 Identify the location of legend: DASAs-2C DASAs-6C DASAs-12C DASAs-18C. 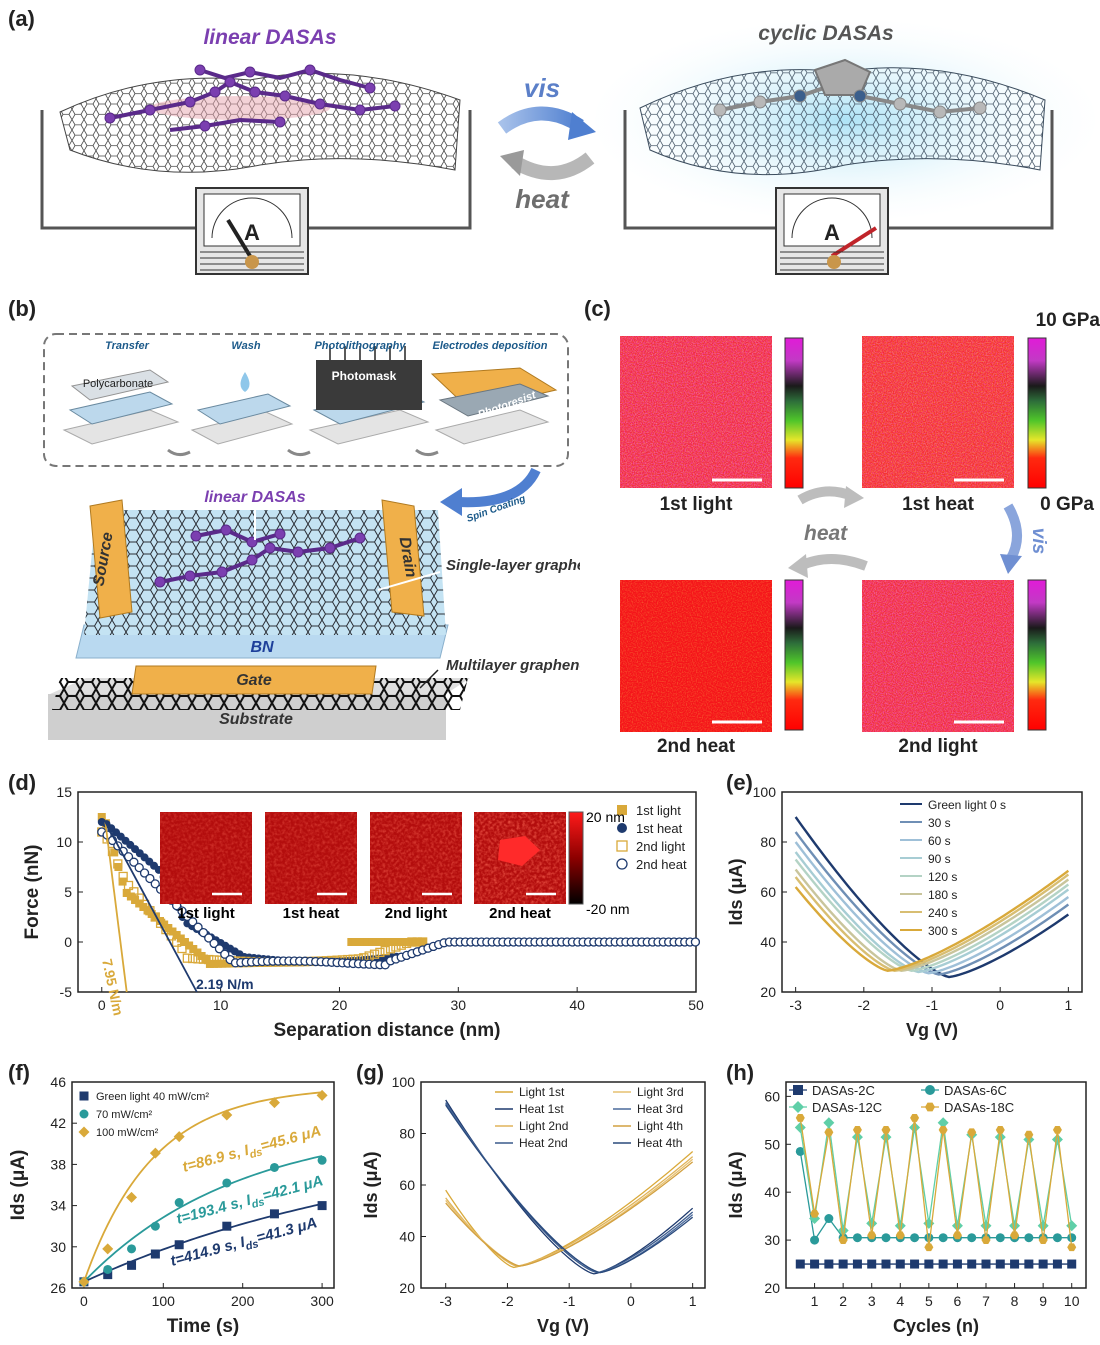
(901, 1099).